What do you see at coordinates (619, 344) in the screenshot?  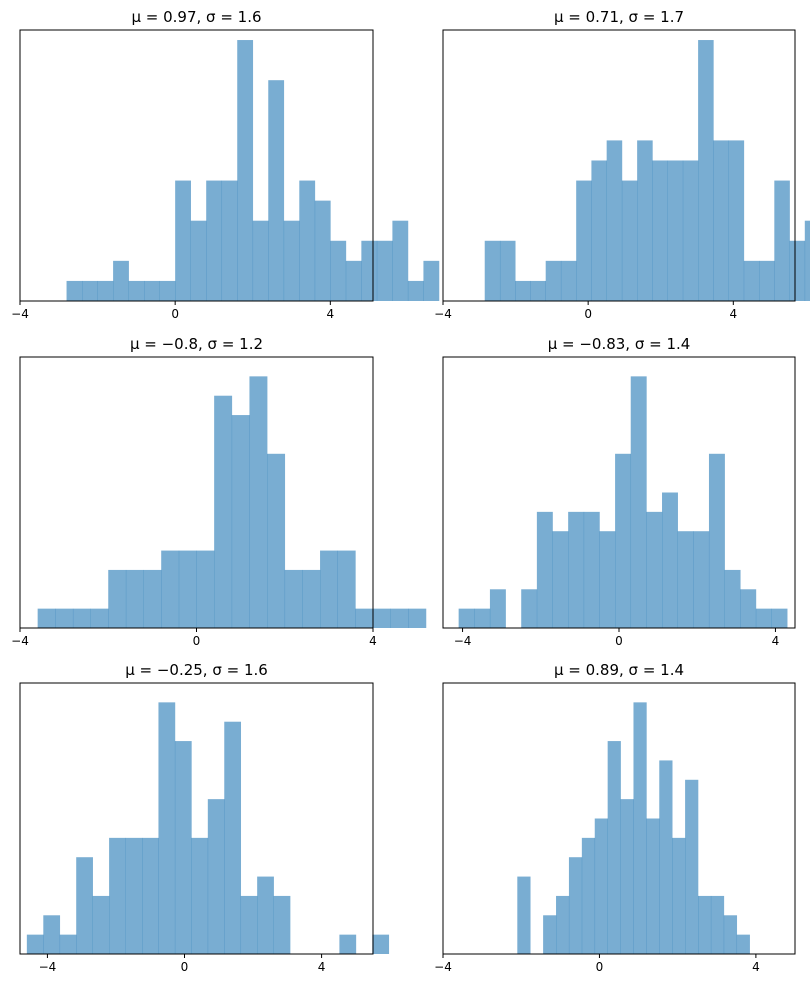 I see `panel-title: μ = −0.83, σ = 1.4` at bounding box center [619, 344].